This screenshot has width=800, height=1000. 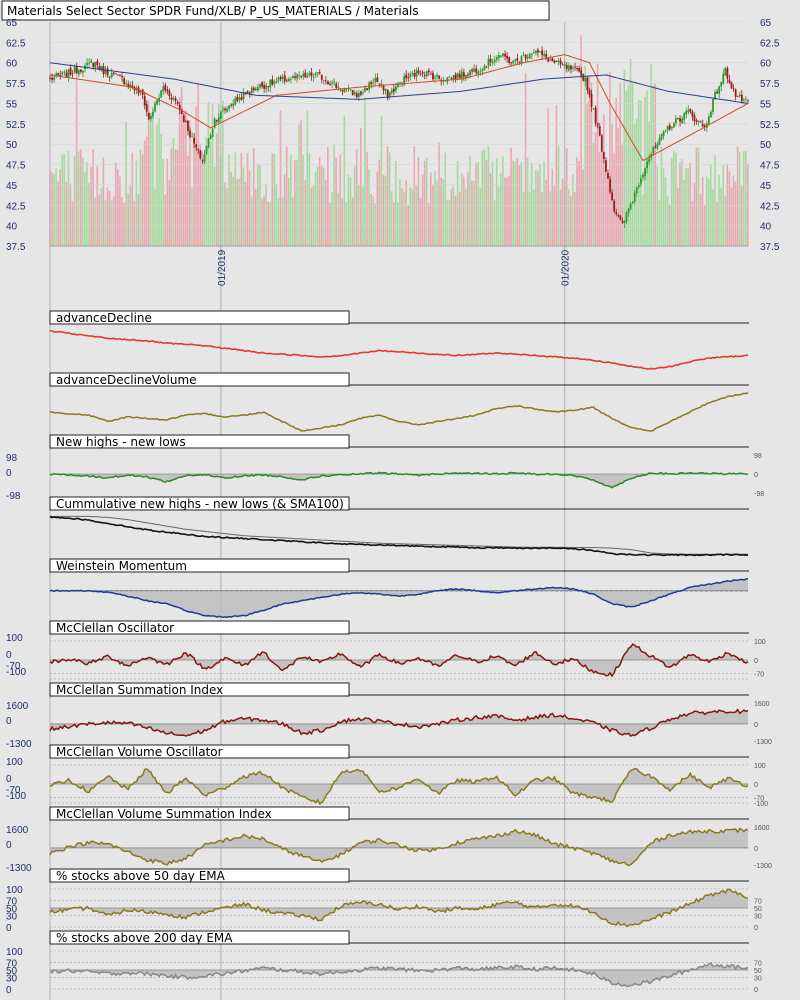 What do you see at coordinates (12, 901) in the screenshot?
I see `panel-y-tick-left: 70` at bounding box center [12, 901].